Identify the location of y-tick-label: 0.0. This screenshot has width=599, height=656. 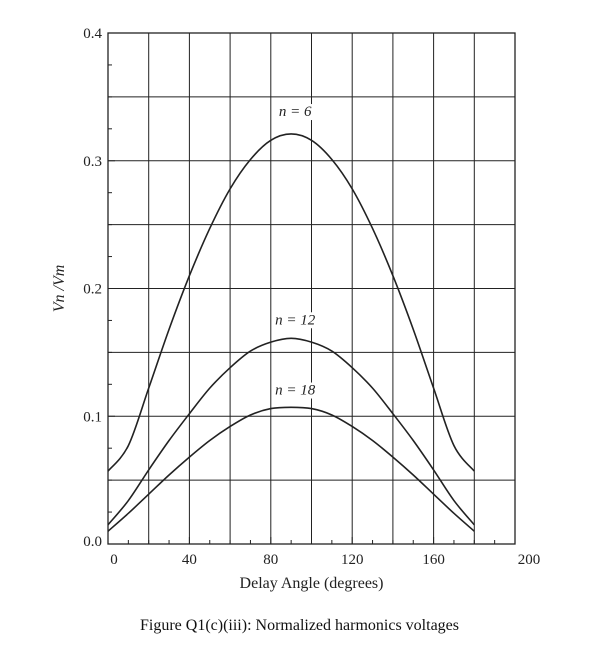
(92, 542).